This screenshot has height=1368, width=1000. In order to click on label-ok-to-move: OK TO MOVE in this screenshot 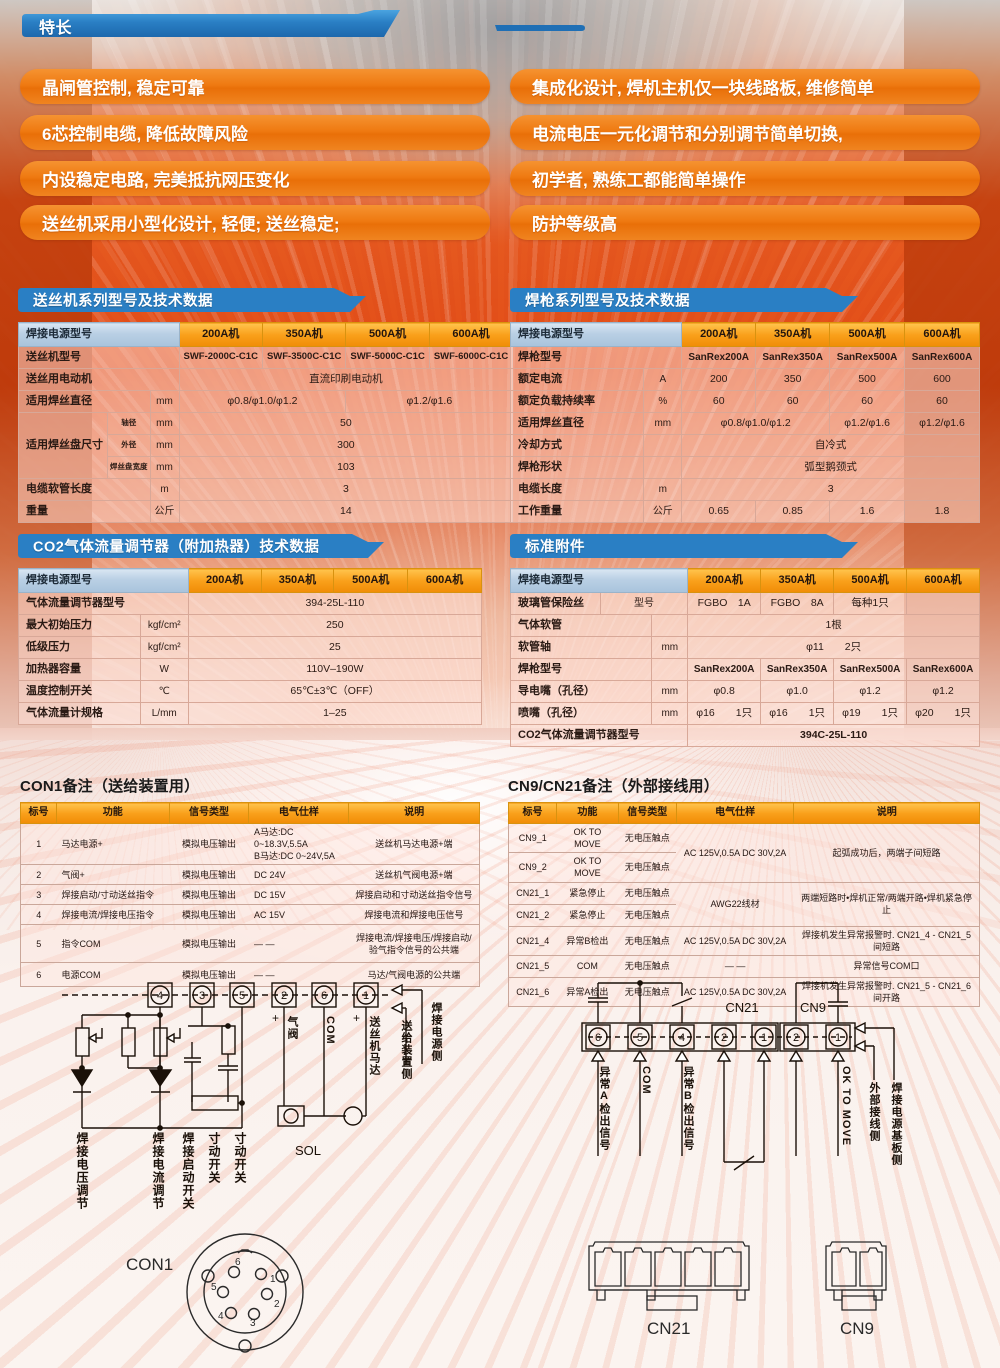, I will do `click(846, 1106)`.